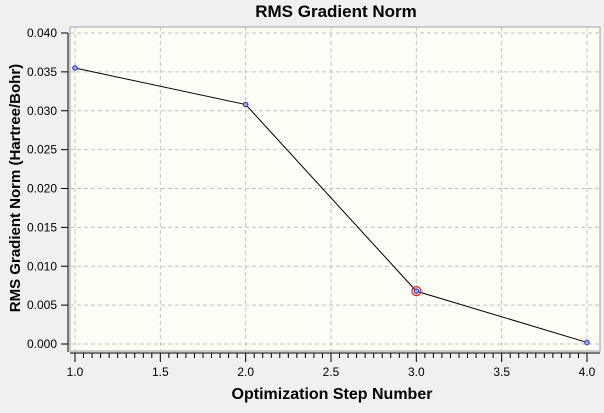 This screenshot has width=604, height=413. I want to click on x-tick-label: 2.5, so click(331, 372).